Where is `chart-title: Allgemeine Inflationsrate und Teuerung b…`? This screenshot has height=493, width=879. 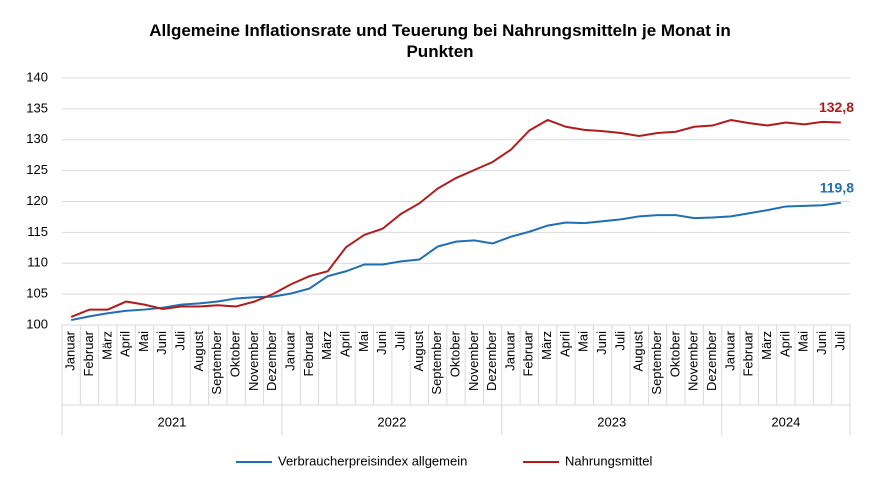
chart-title: Allgemeine Inflationsrate und Teuerung b… is located at coordinates (440, 41).